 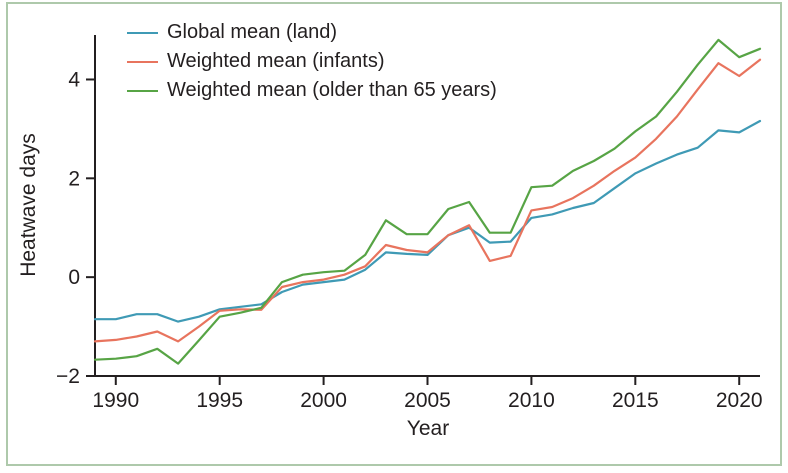 I want to click on legend-item-global-mean-land: Global mean (land), so click(x=312, y=32).